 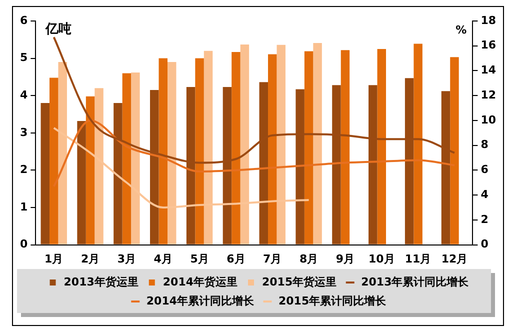 I want to click on legend-label: 2014年累计同比增长, so click(x=200, y=301).